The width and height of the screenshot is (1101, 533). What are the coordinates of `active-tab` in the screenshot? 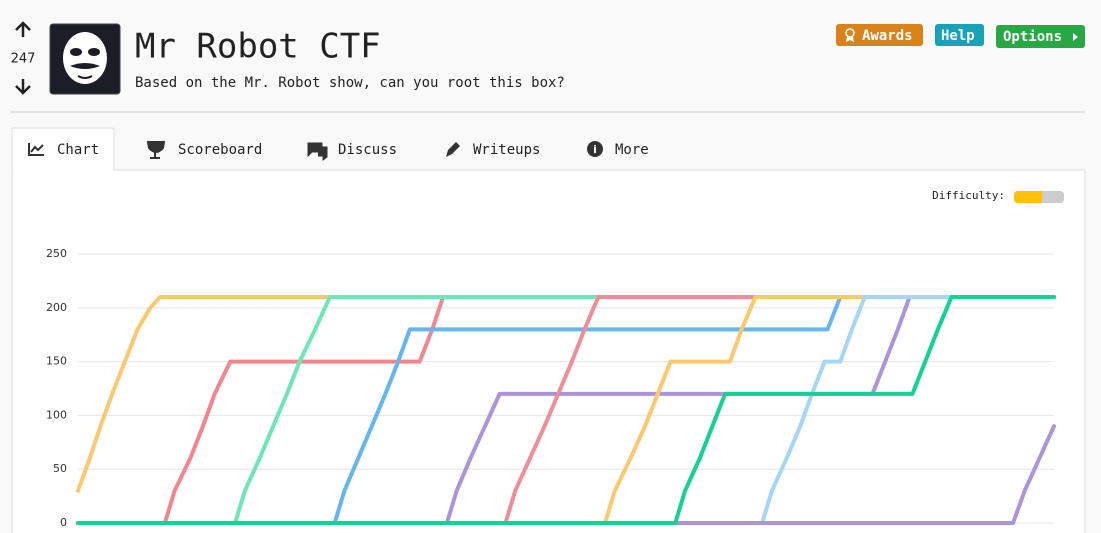 It's located at (63, 149).